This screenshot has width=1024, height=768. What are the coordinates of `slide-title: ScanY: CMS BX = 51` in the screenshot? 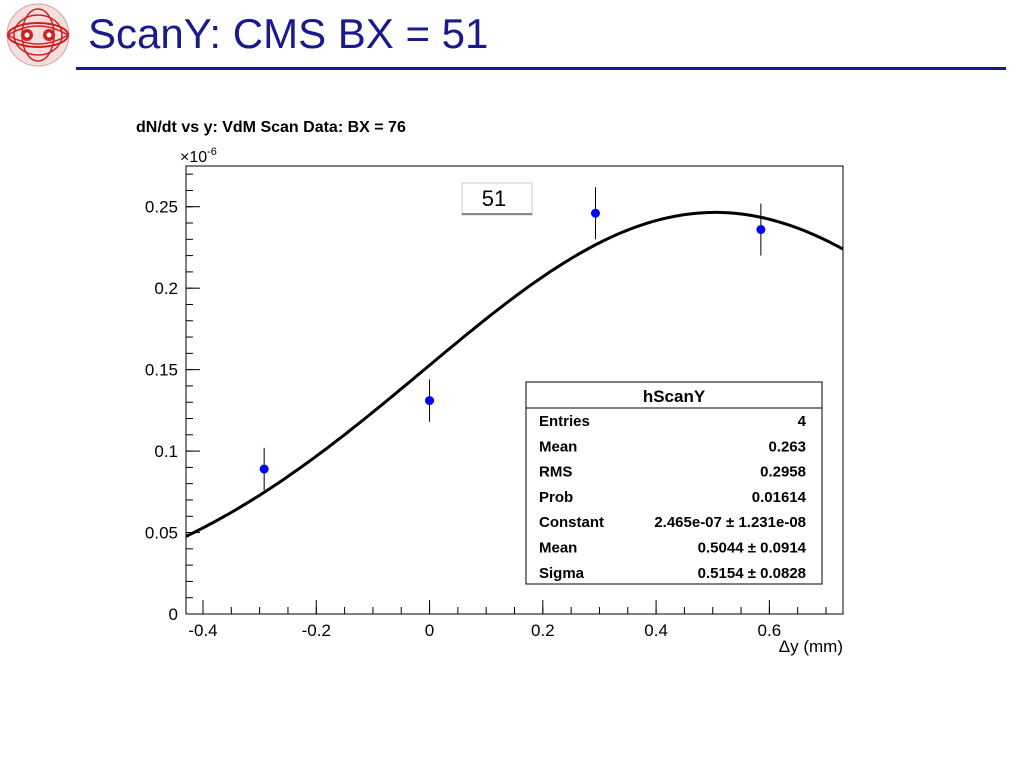 It's located at (288, 33).